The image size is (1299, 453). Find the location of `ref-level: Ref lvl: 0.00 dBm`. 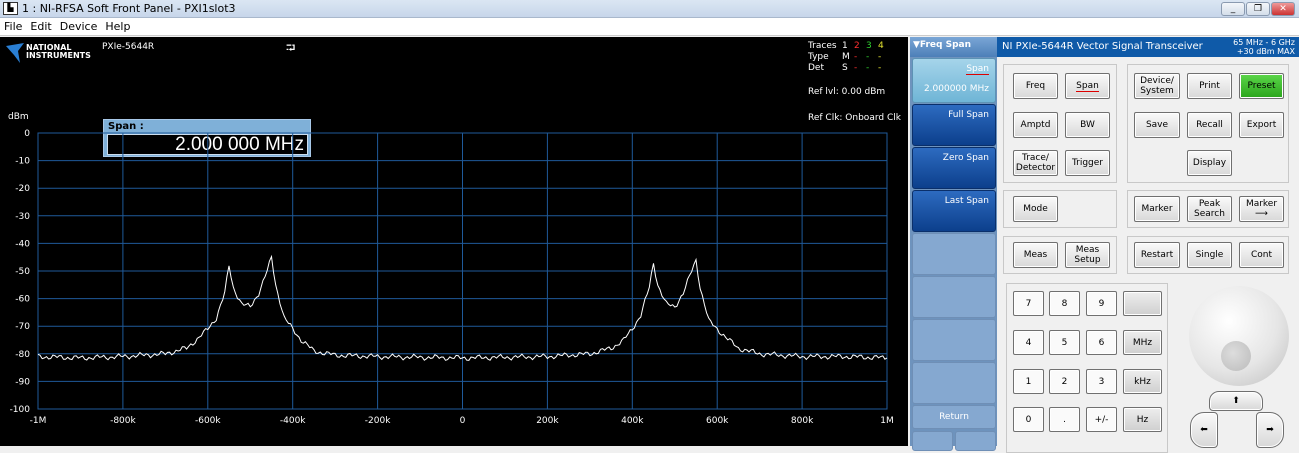

ref-level: Ref lvl: 0.00 dBm is located at coordinates (847, 92).